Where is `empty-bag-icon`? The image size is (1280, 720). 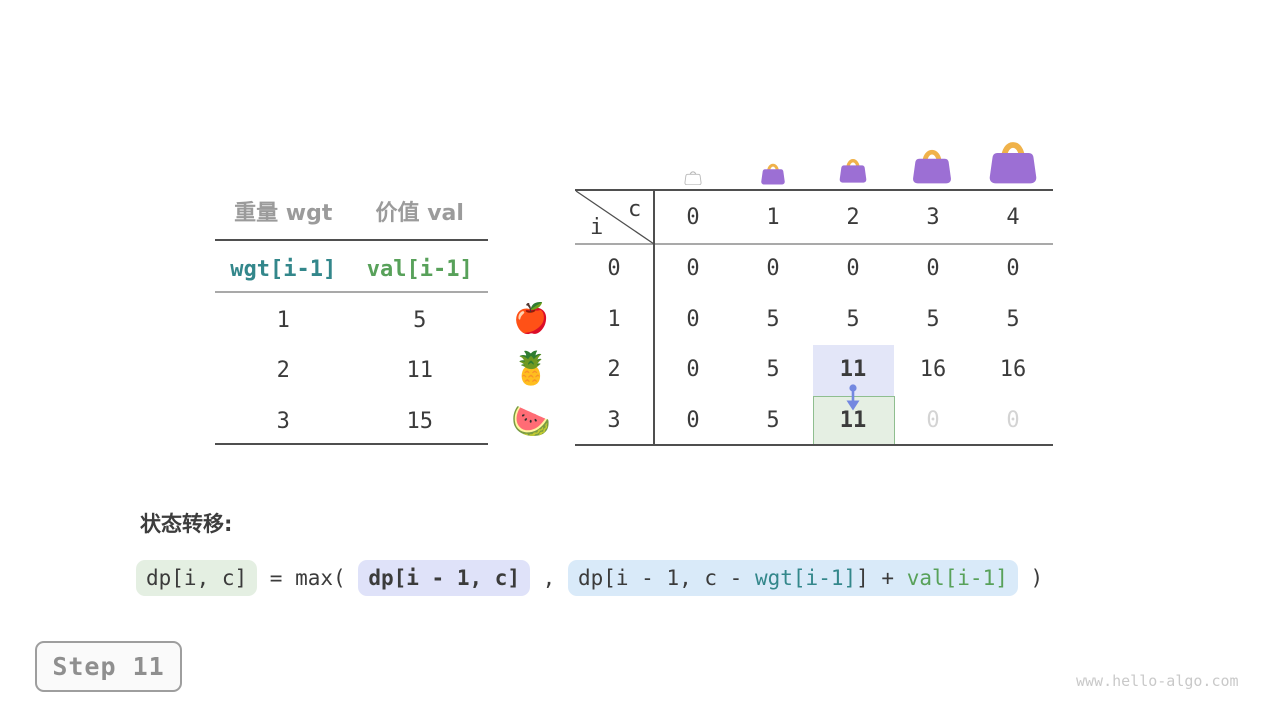
empty-bag-icon is located at coordinates (693, 176).